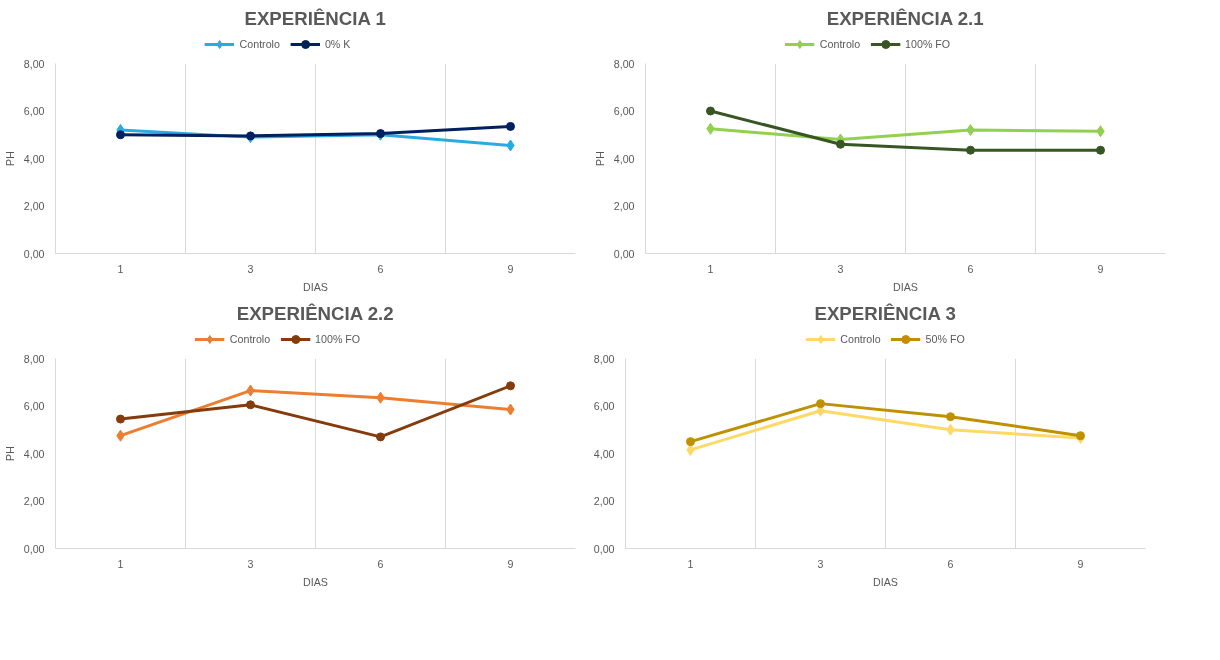 This screenshot has height=660, width=1220. Describe the element at coordinates (315, 18) in the screenshot. I see `chart-title: EXPERIÊNCIA 1` at that location.